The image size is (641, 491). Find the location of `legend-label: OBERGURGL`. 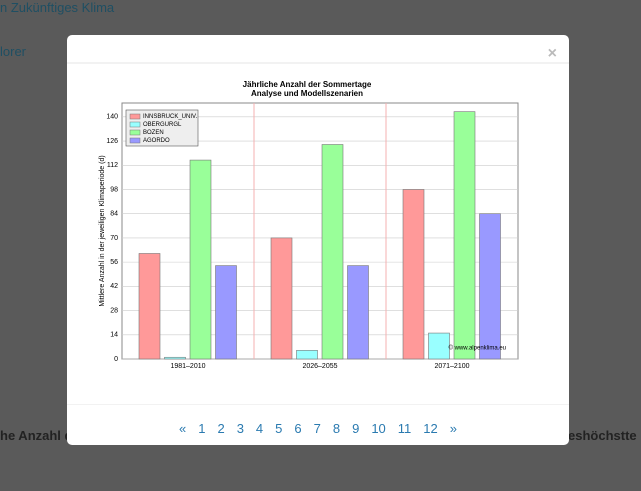

legend-label: OBERGURGL is located at coordinates (162, 125).